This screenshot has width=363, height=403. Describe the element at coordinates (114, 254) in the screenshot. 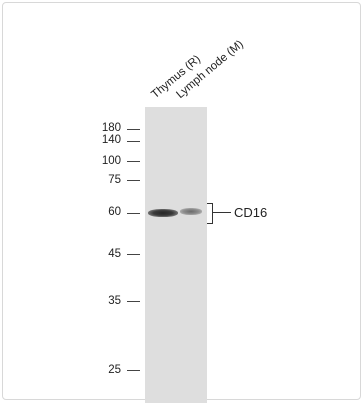

I see `ladder-label: 45` at that location.